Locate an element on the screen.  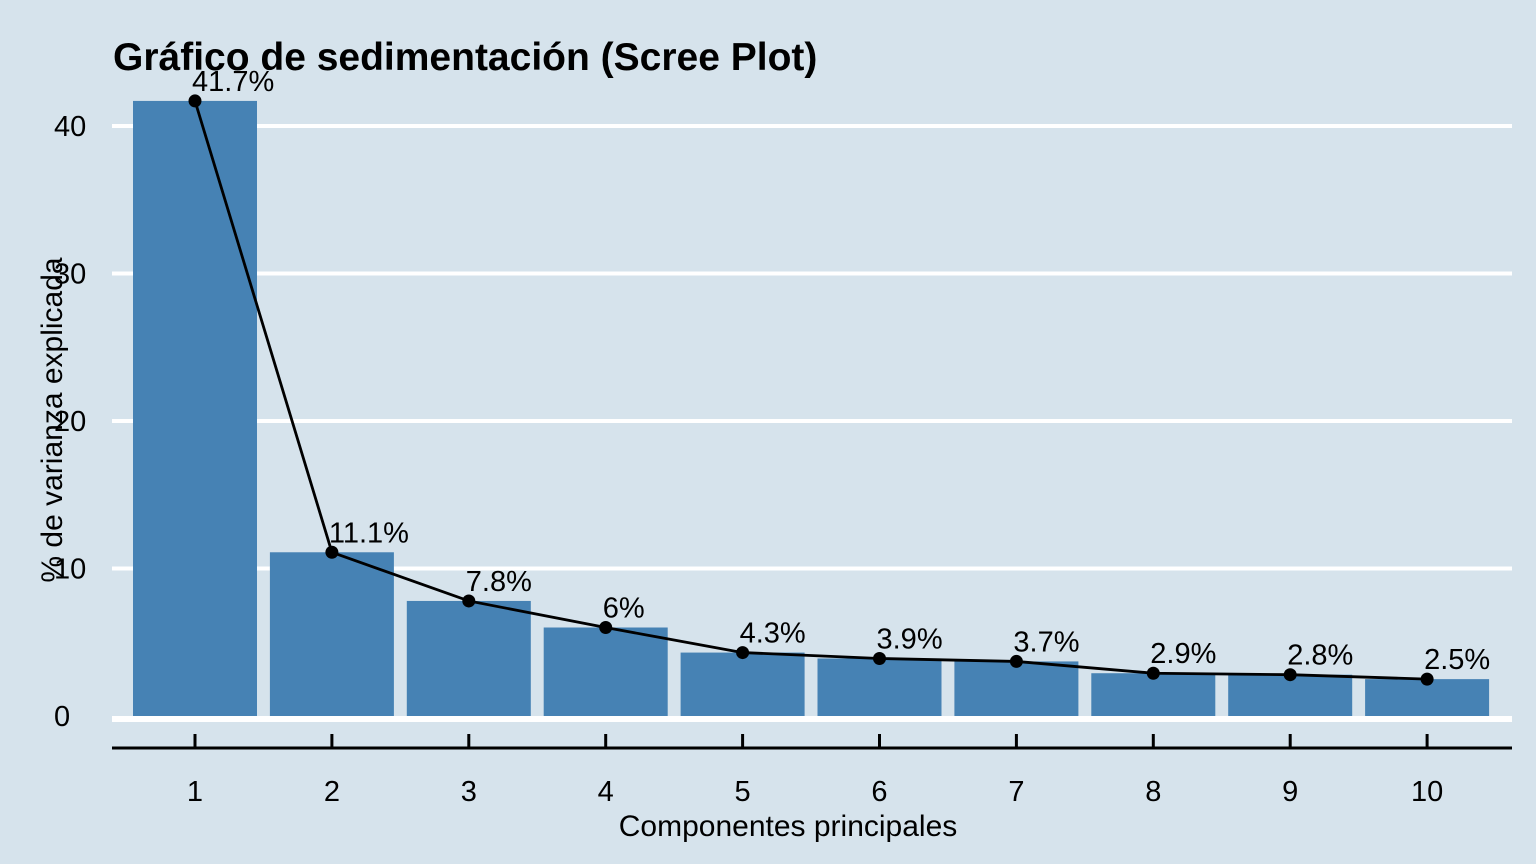
x-tick-label: 1 is located at coordinates (195, 792).